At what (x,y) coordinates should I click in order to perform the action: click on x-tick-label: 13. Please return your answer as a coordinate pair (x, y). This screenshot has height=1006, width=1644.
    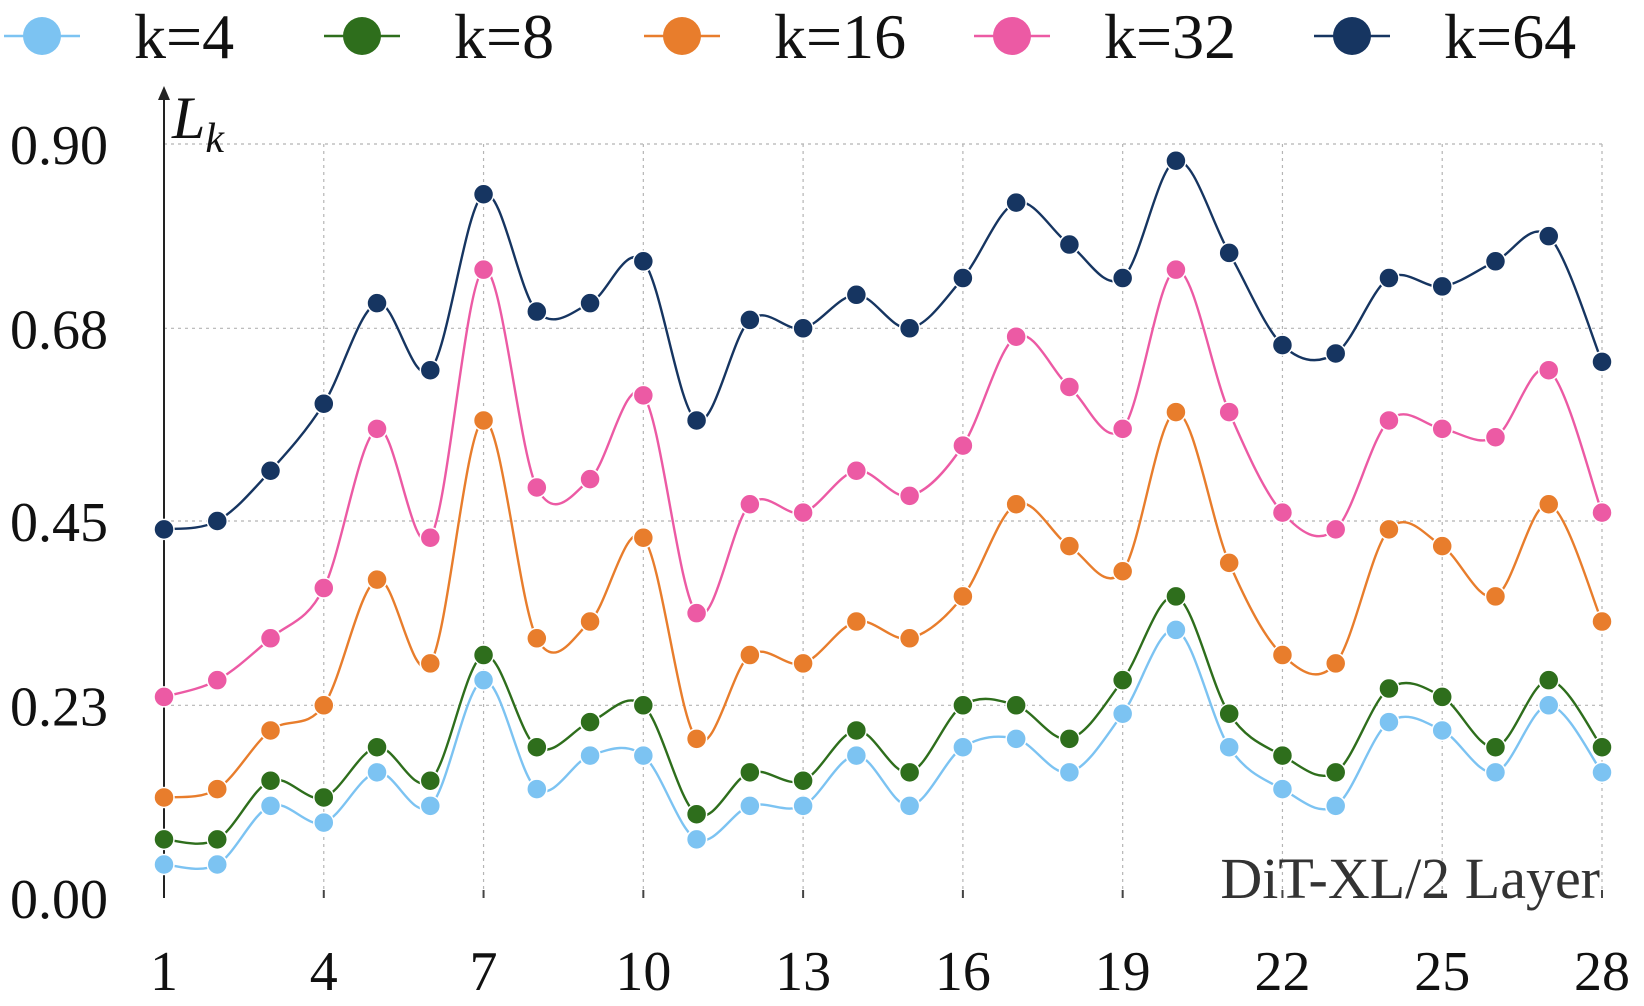
    Looking at the image, I should click on (803, 972).